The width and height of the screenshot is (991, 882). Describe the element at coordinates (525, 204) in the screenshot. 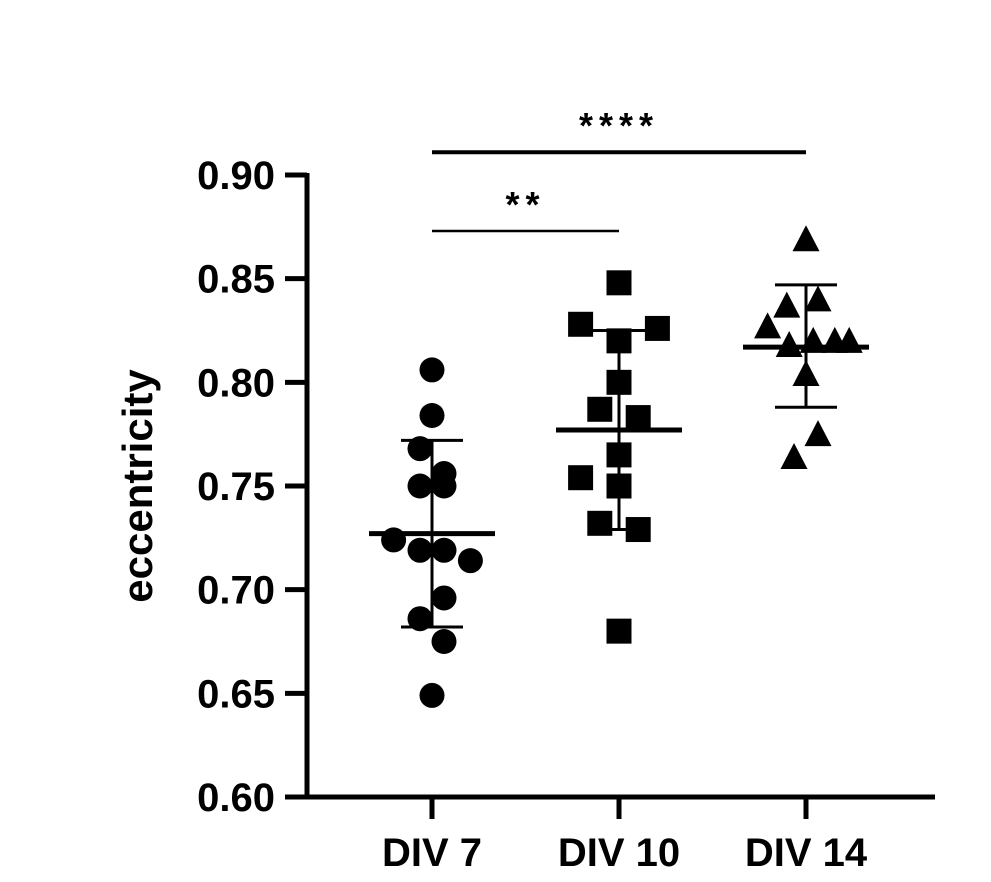

I see `significance-label: **` at that location.